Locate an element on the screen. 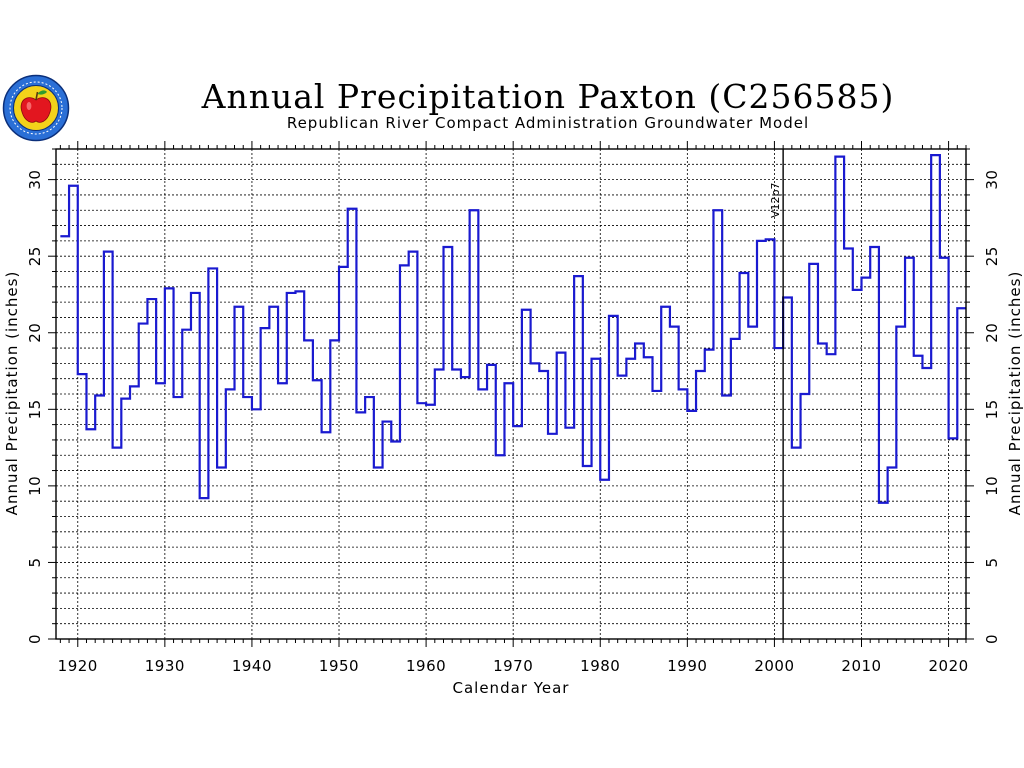 This screenshot has width=1024, height=768. x-tick-label: 2000 is located at coordinates (774, 666).